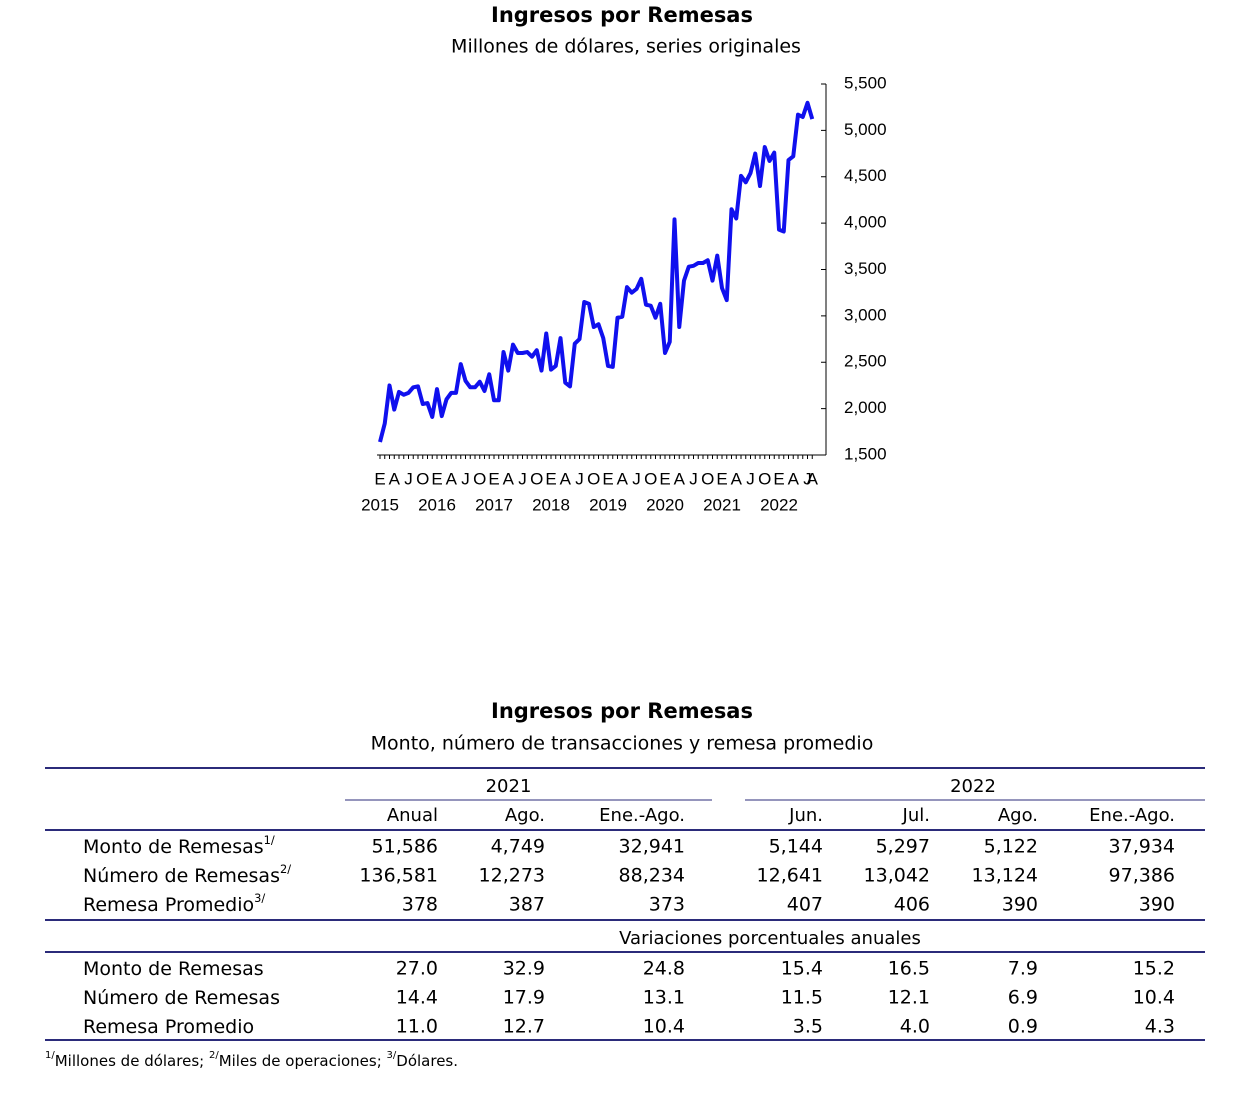 The width and height of the screenshot is (1254, 1103). What do you see at coordinates (1018, 815) in the screenshot?
I see `column-header: Ago.` at bounding box center [1018, 815].